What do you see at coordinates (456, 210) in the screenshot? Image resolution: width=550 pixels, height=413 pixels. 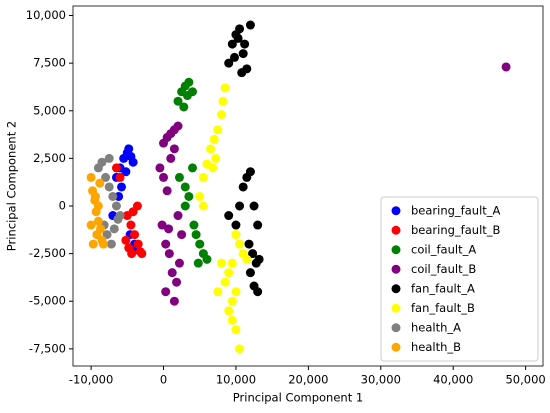 I see `legend-label: bearing_fault_A` at bounding box center [456, 210].